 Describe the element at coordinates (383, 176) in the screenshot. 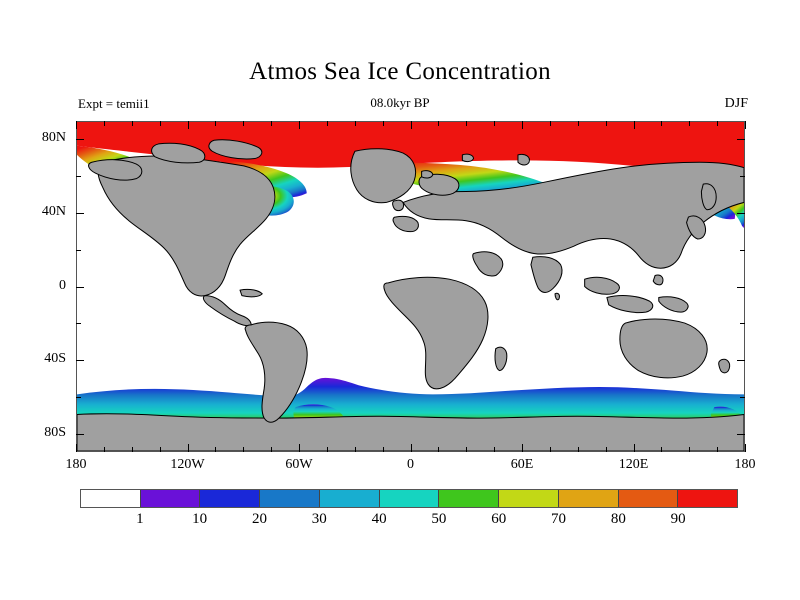

I see `greenland` at that location.